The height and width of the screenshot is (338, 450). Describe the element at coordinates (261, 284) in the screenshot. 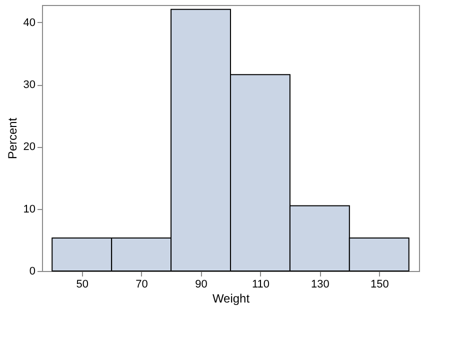

I see `x-tick-label: 110` at that location.